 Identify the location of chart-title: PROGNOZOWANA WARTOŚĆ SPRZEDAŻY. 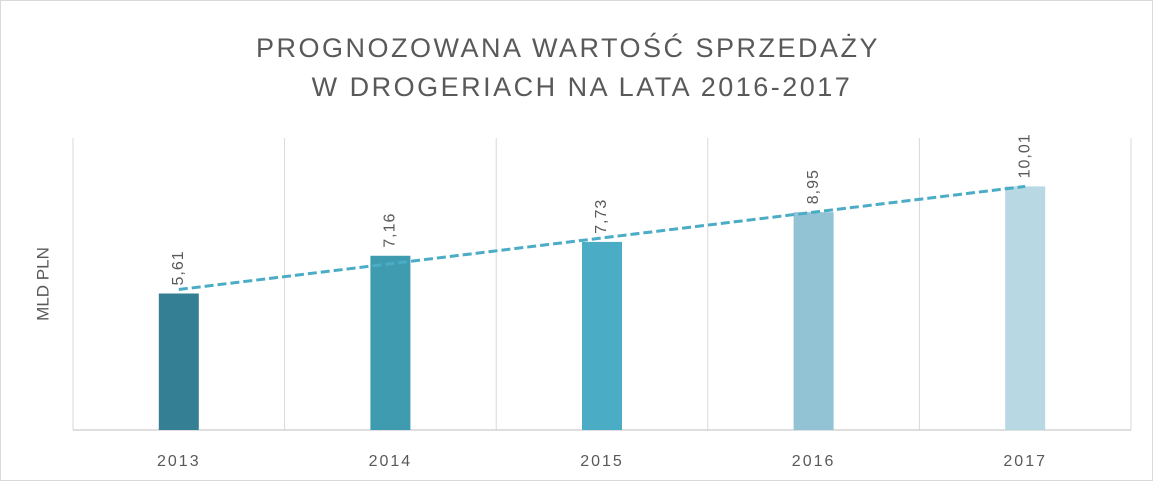
(568, 47).